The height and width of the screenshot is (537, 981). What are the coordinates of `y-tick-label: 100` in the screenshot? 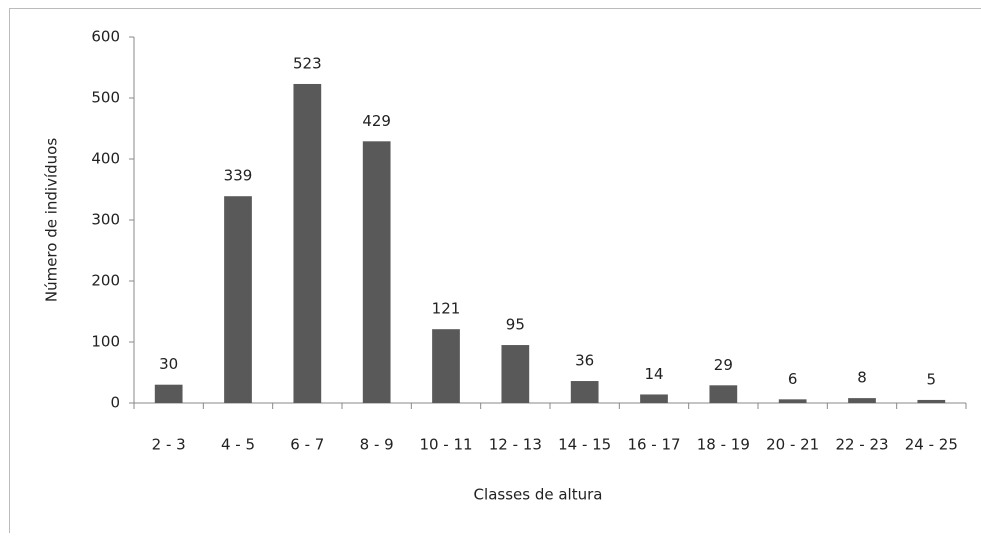 It's located at (105, 342).